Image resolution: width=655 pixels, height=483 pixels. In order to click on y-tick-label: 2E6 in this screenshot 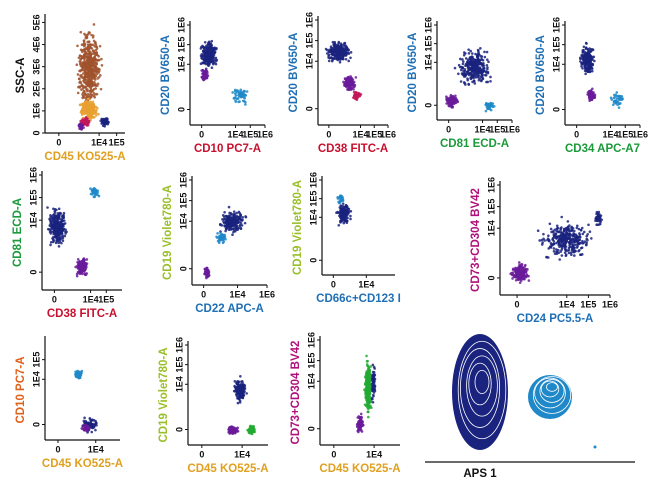, I will do `click(36, 89)`.